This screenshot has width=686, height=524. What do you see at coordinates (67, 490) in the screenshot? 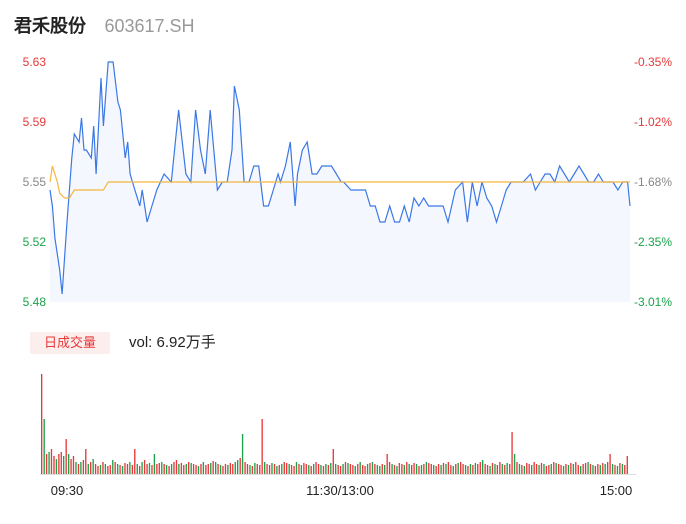
I see `time-tick-label: 09:30` at bounding box center [67, 490].